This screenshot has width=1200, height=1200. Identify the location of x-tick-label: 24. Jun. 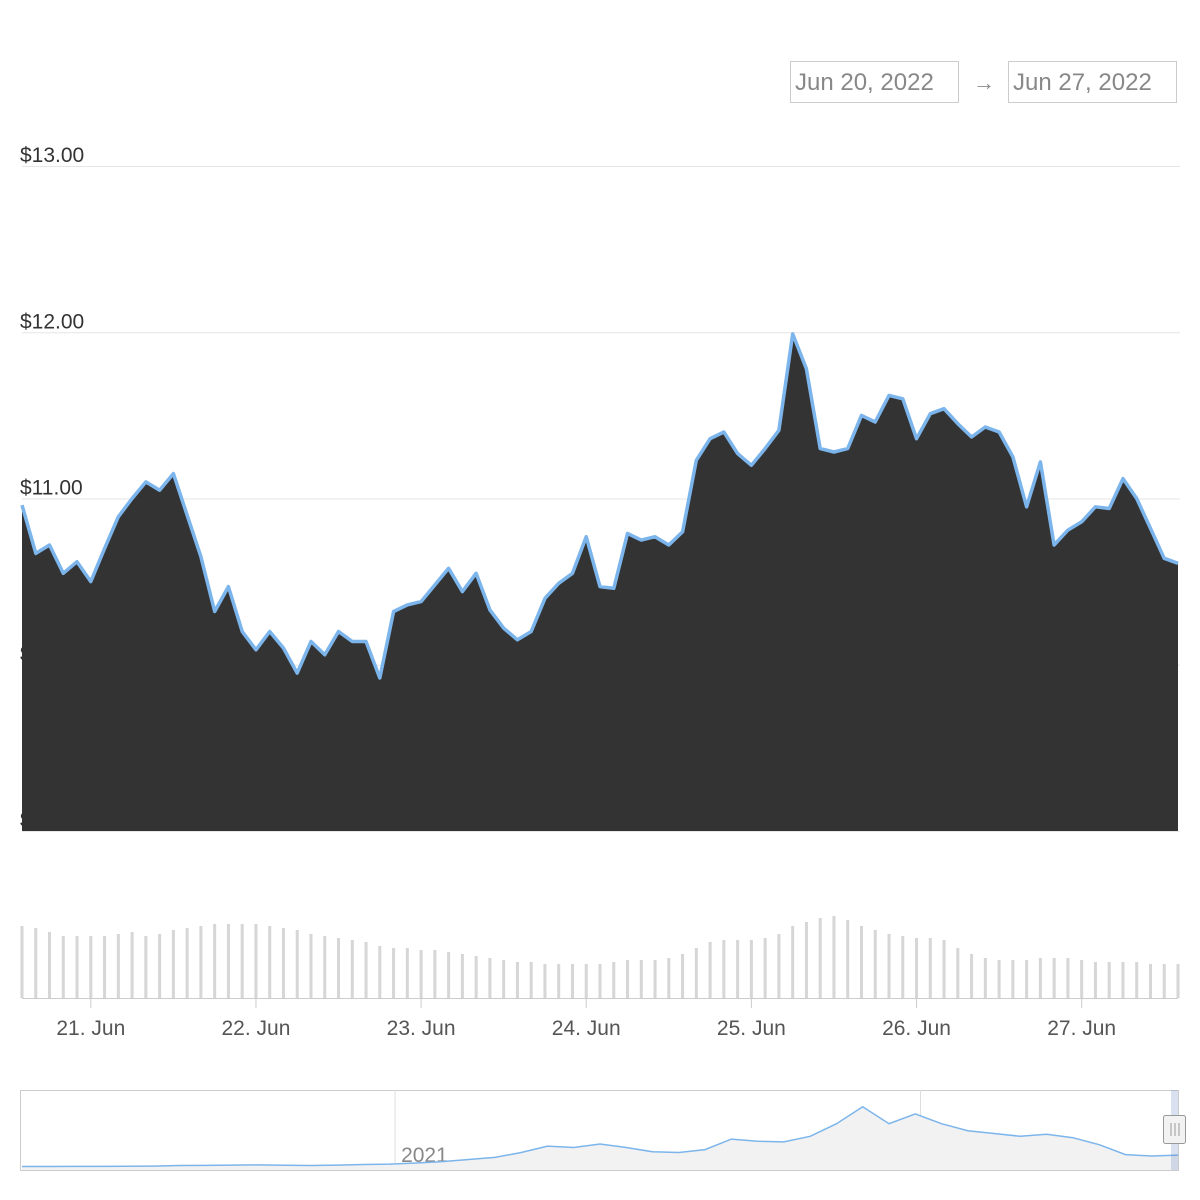
(586, 1028).